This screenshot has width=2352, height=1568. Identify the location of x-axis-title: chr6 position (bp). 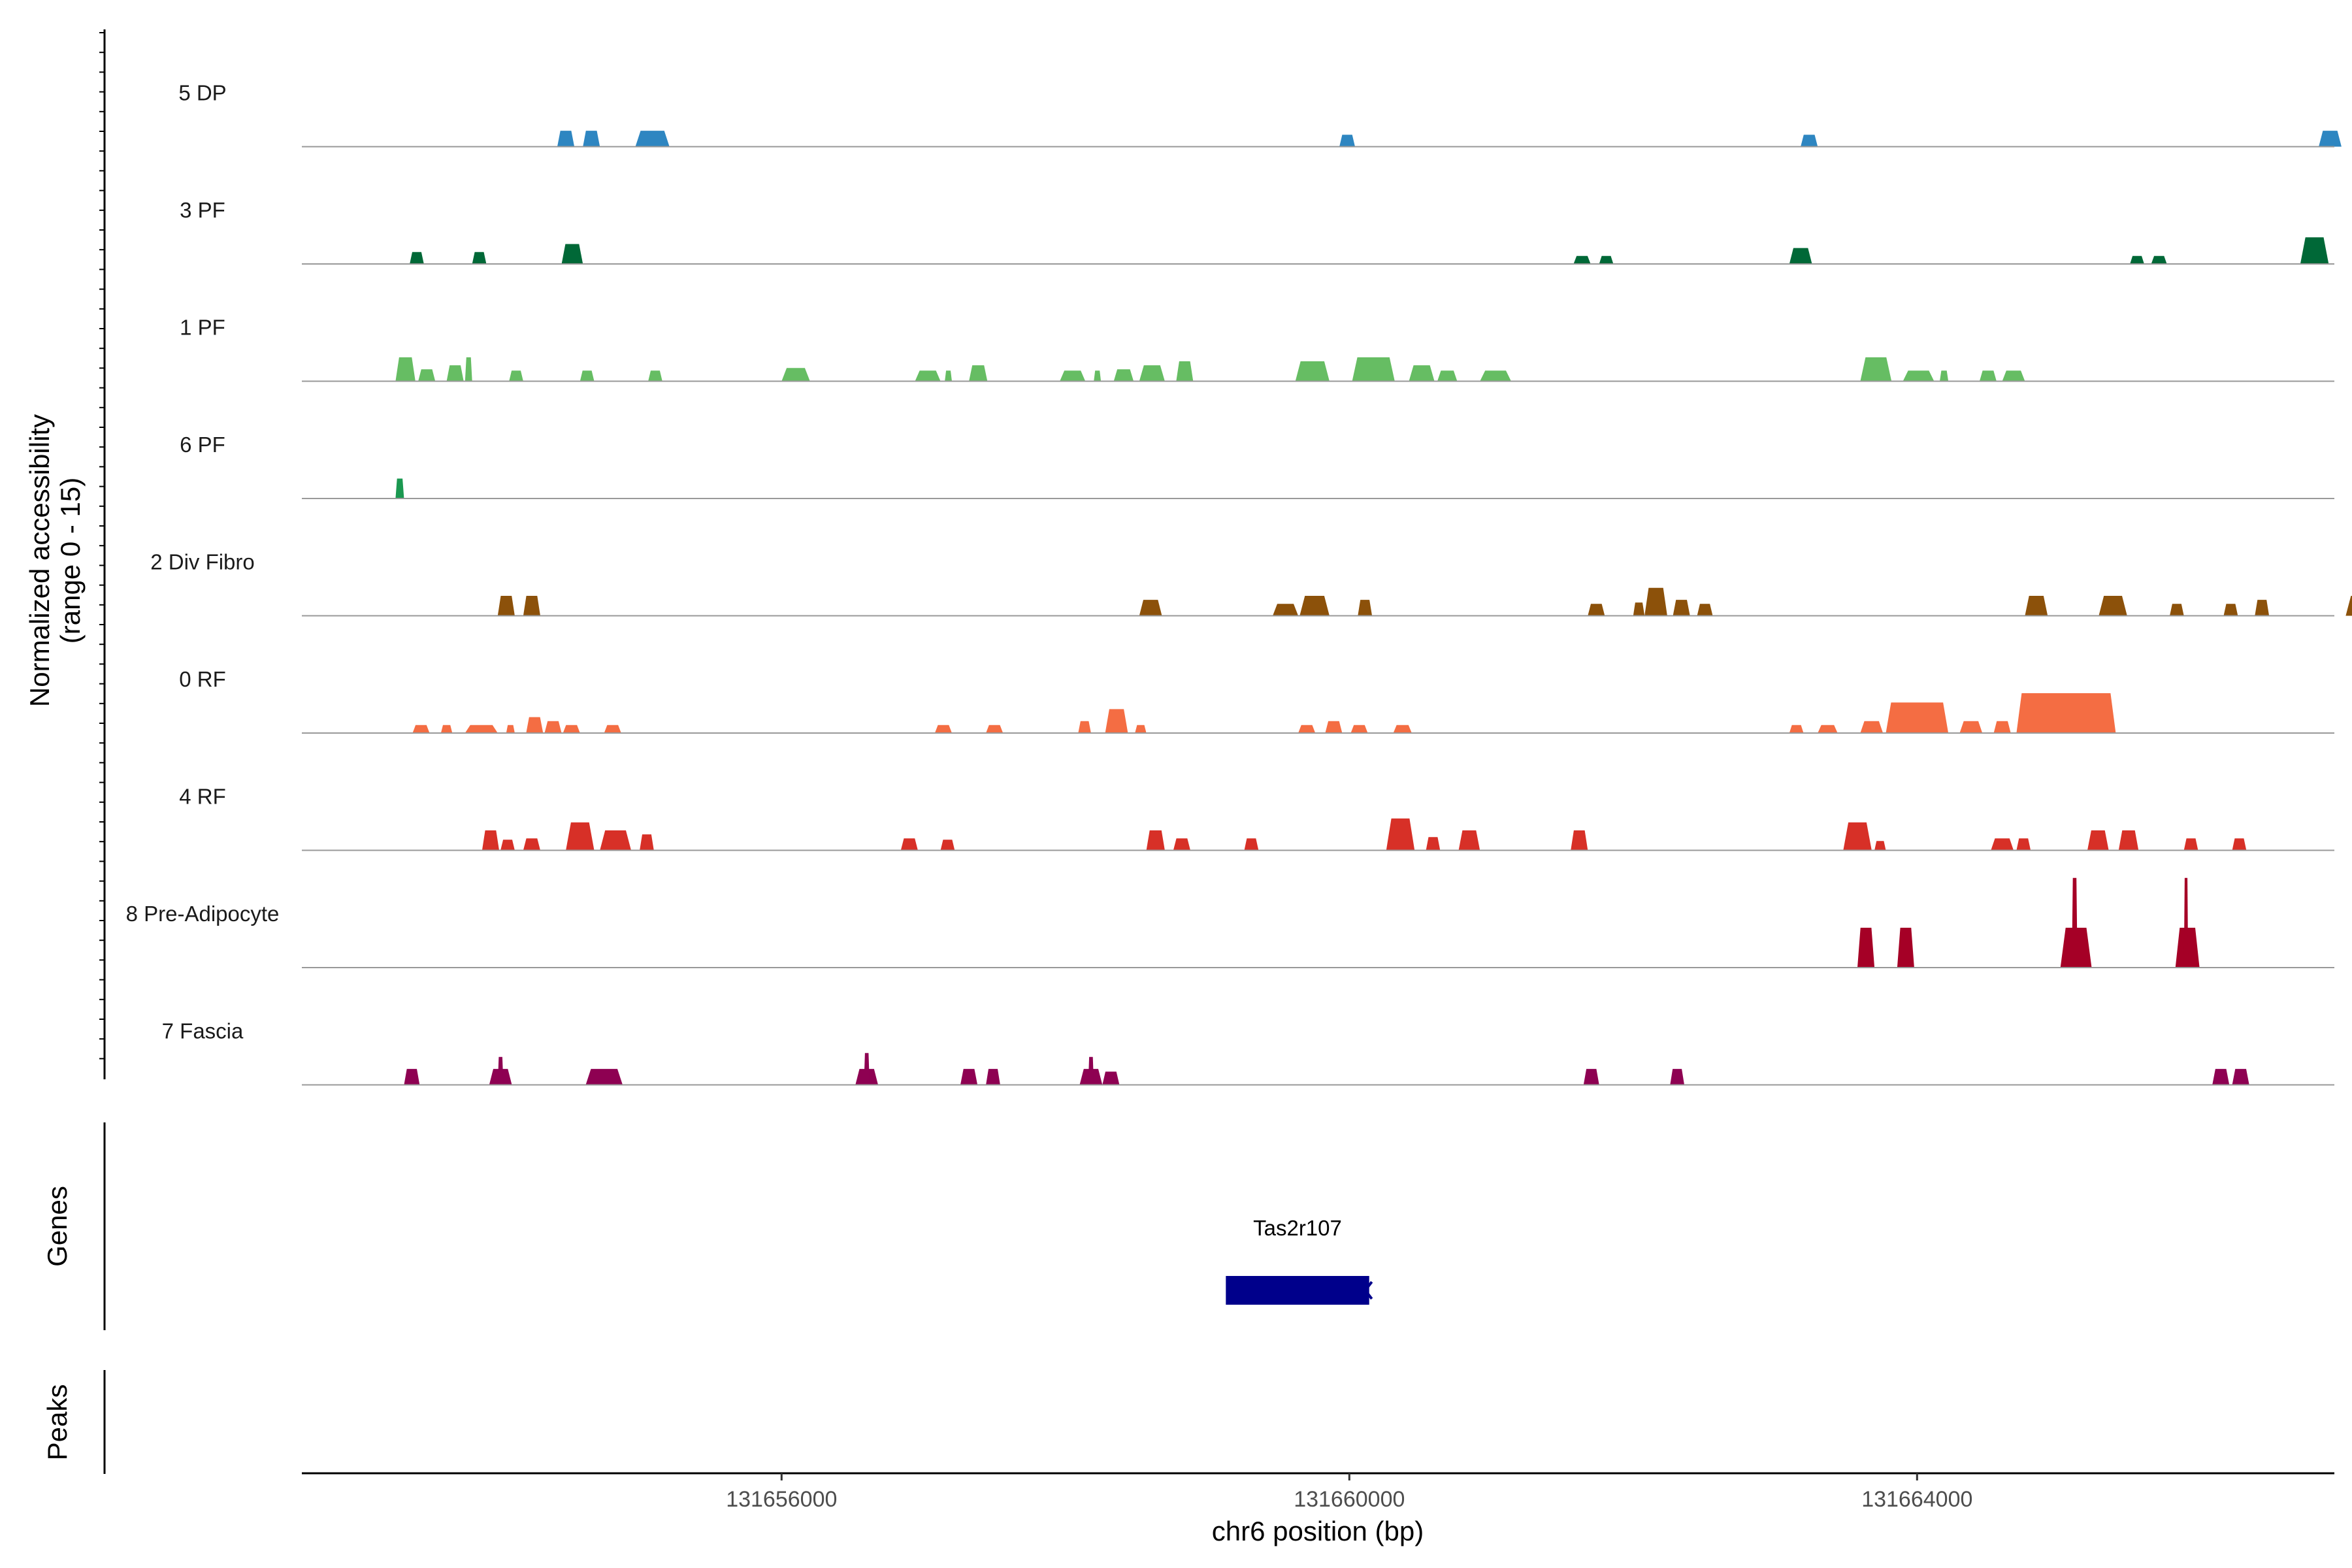
(1318, 1531).